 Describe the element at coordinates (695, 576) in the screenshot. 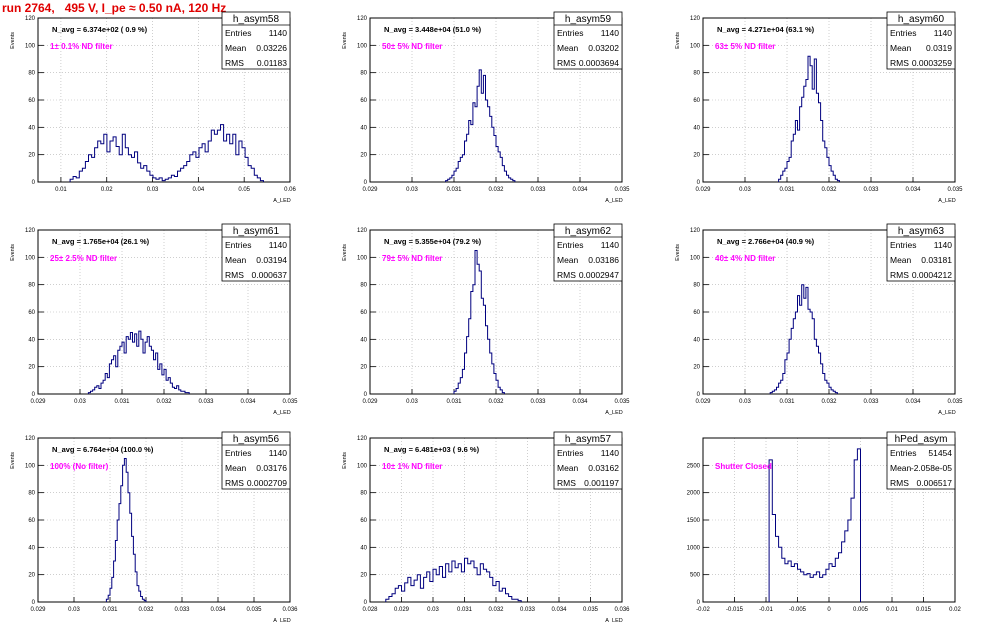

I see `y-tick-label: 500` at that location.